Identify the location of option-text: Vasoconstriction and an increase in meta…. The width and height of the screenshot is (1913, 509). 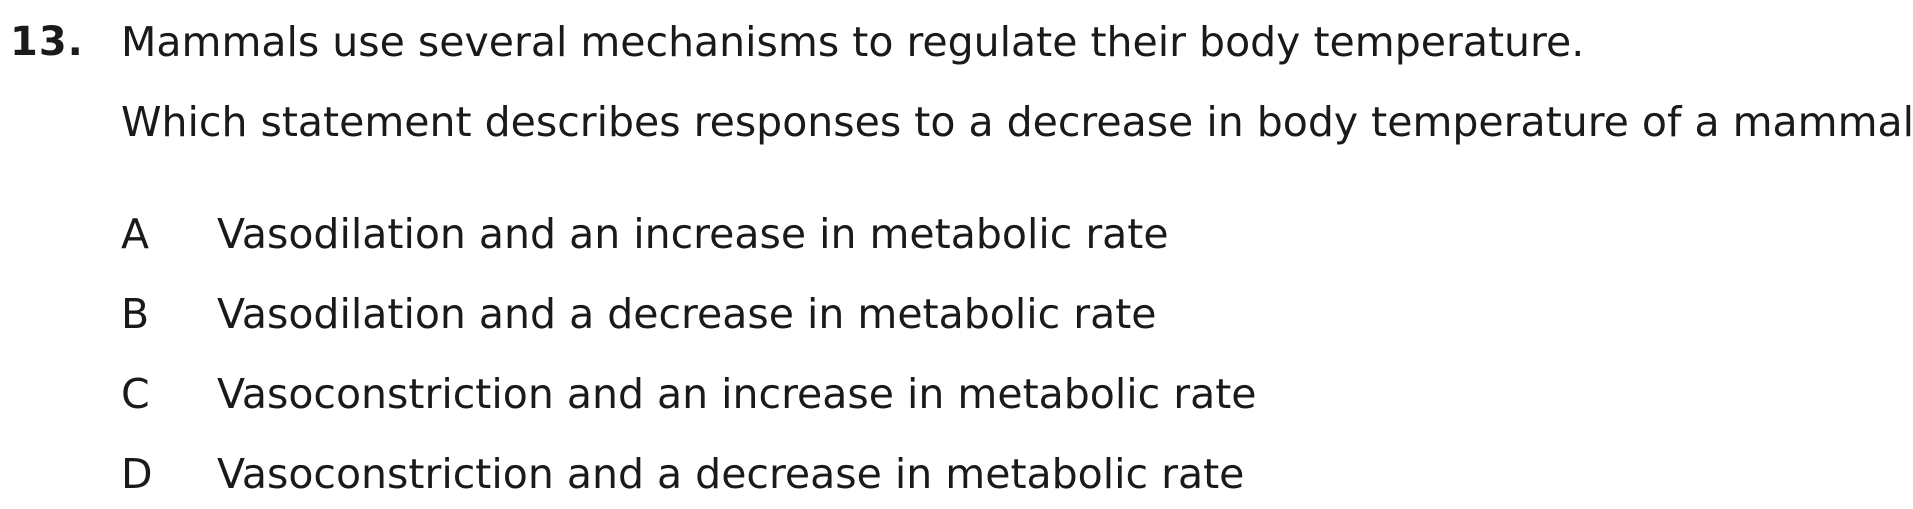
(737, 394).